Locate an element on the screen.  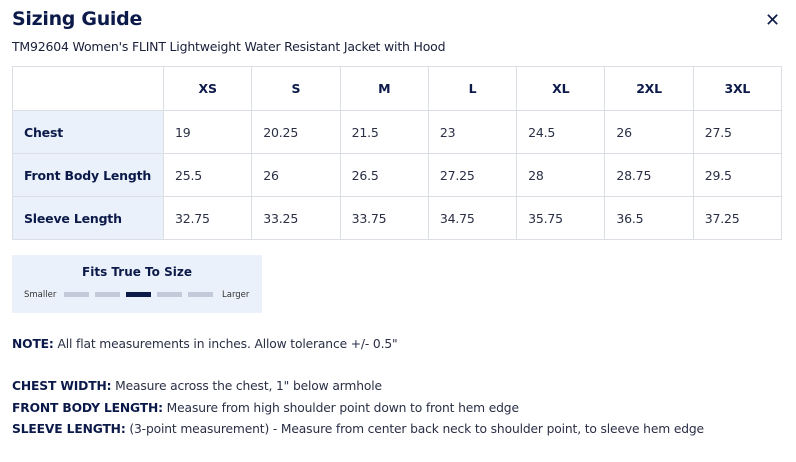
size-header: 2XL is located at coordinates (649, 88).